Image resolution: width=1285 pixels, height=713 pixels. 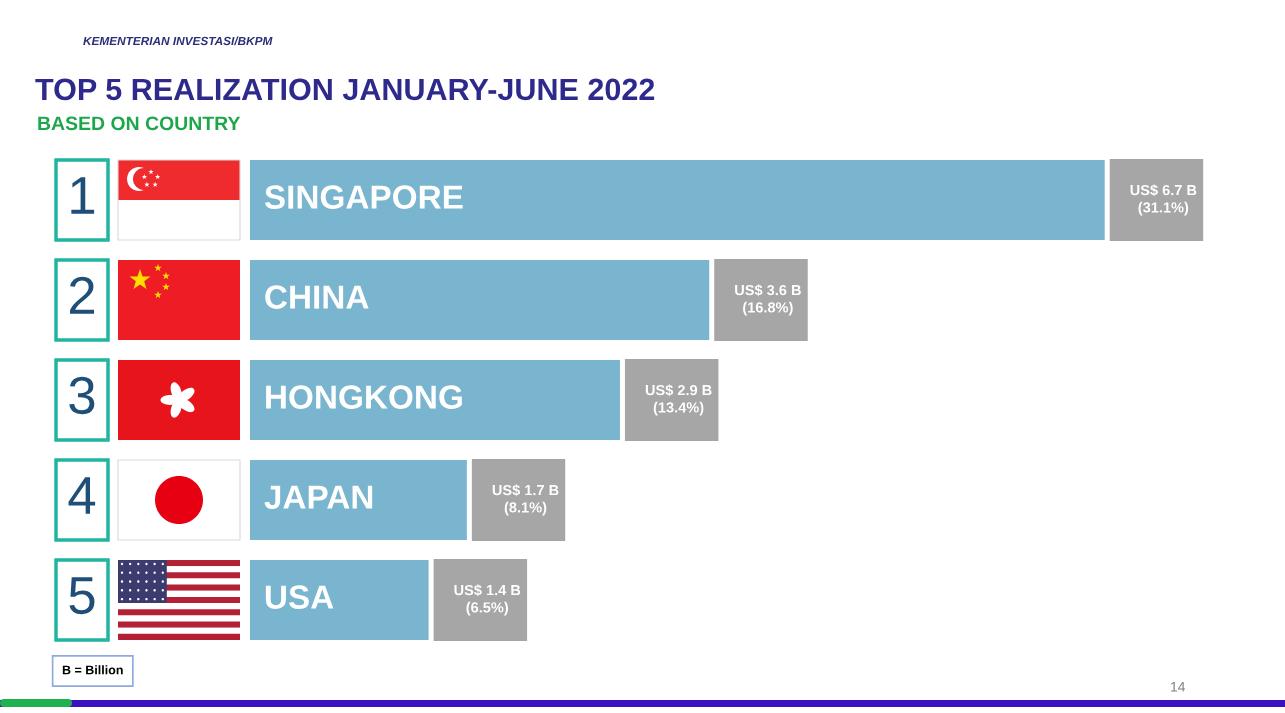 What do you see at coordinates (487, 600) in the screenshot?
I see `data-label: US$ 1.4 B (6.5%)` at bounding box center [487, 600].